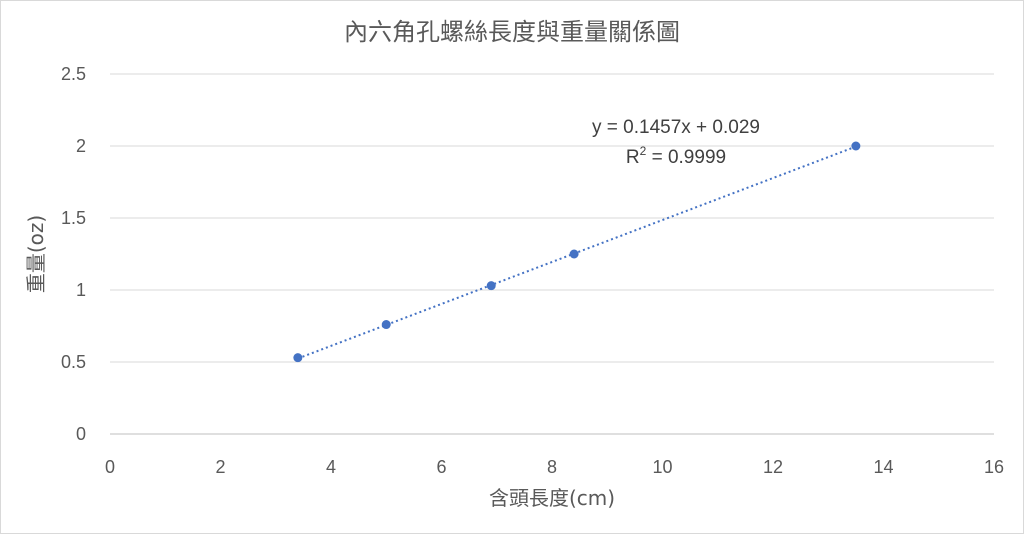  I want to click on x-tick-labels: 0 2 4 6 8 10 12 14 16, so click(554, 467).